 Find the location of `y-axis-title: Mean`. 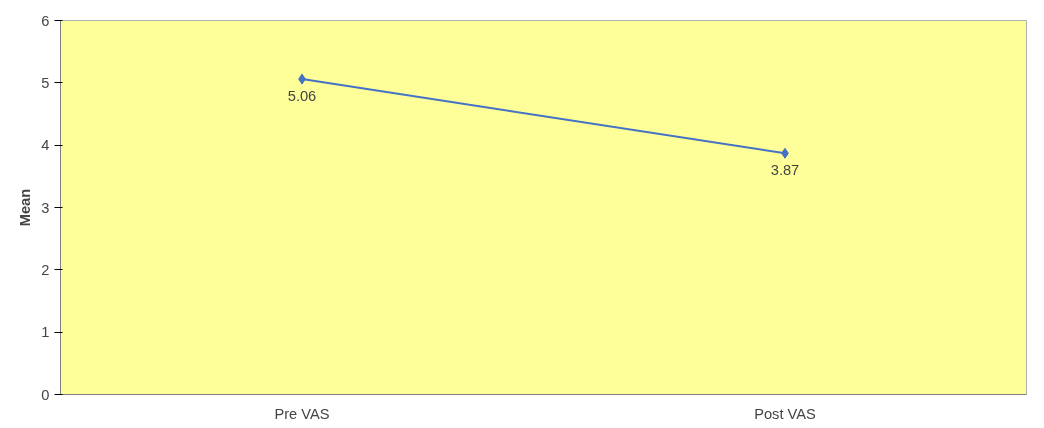

y-axis-title: Mean is located at coordinates (25, 207).